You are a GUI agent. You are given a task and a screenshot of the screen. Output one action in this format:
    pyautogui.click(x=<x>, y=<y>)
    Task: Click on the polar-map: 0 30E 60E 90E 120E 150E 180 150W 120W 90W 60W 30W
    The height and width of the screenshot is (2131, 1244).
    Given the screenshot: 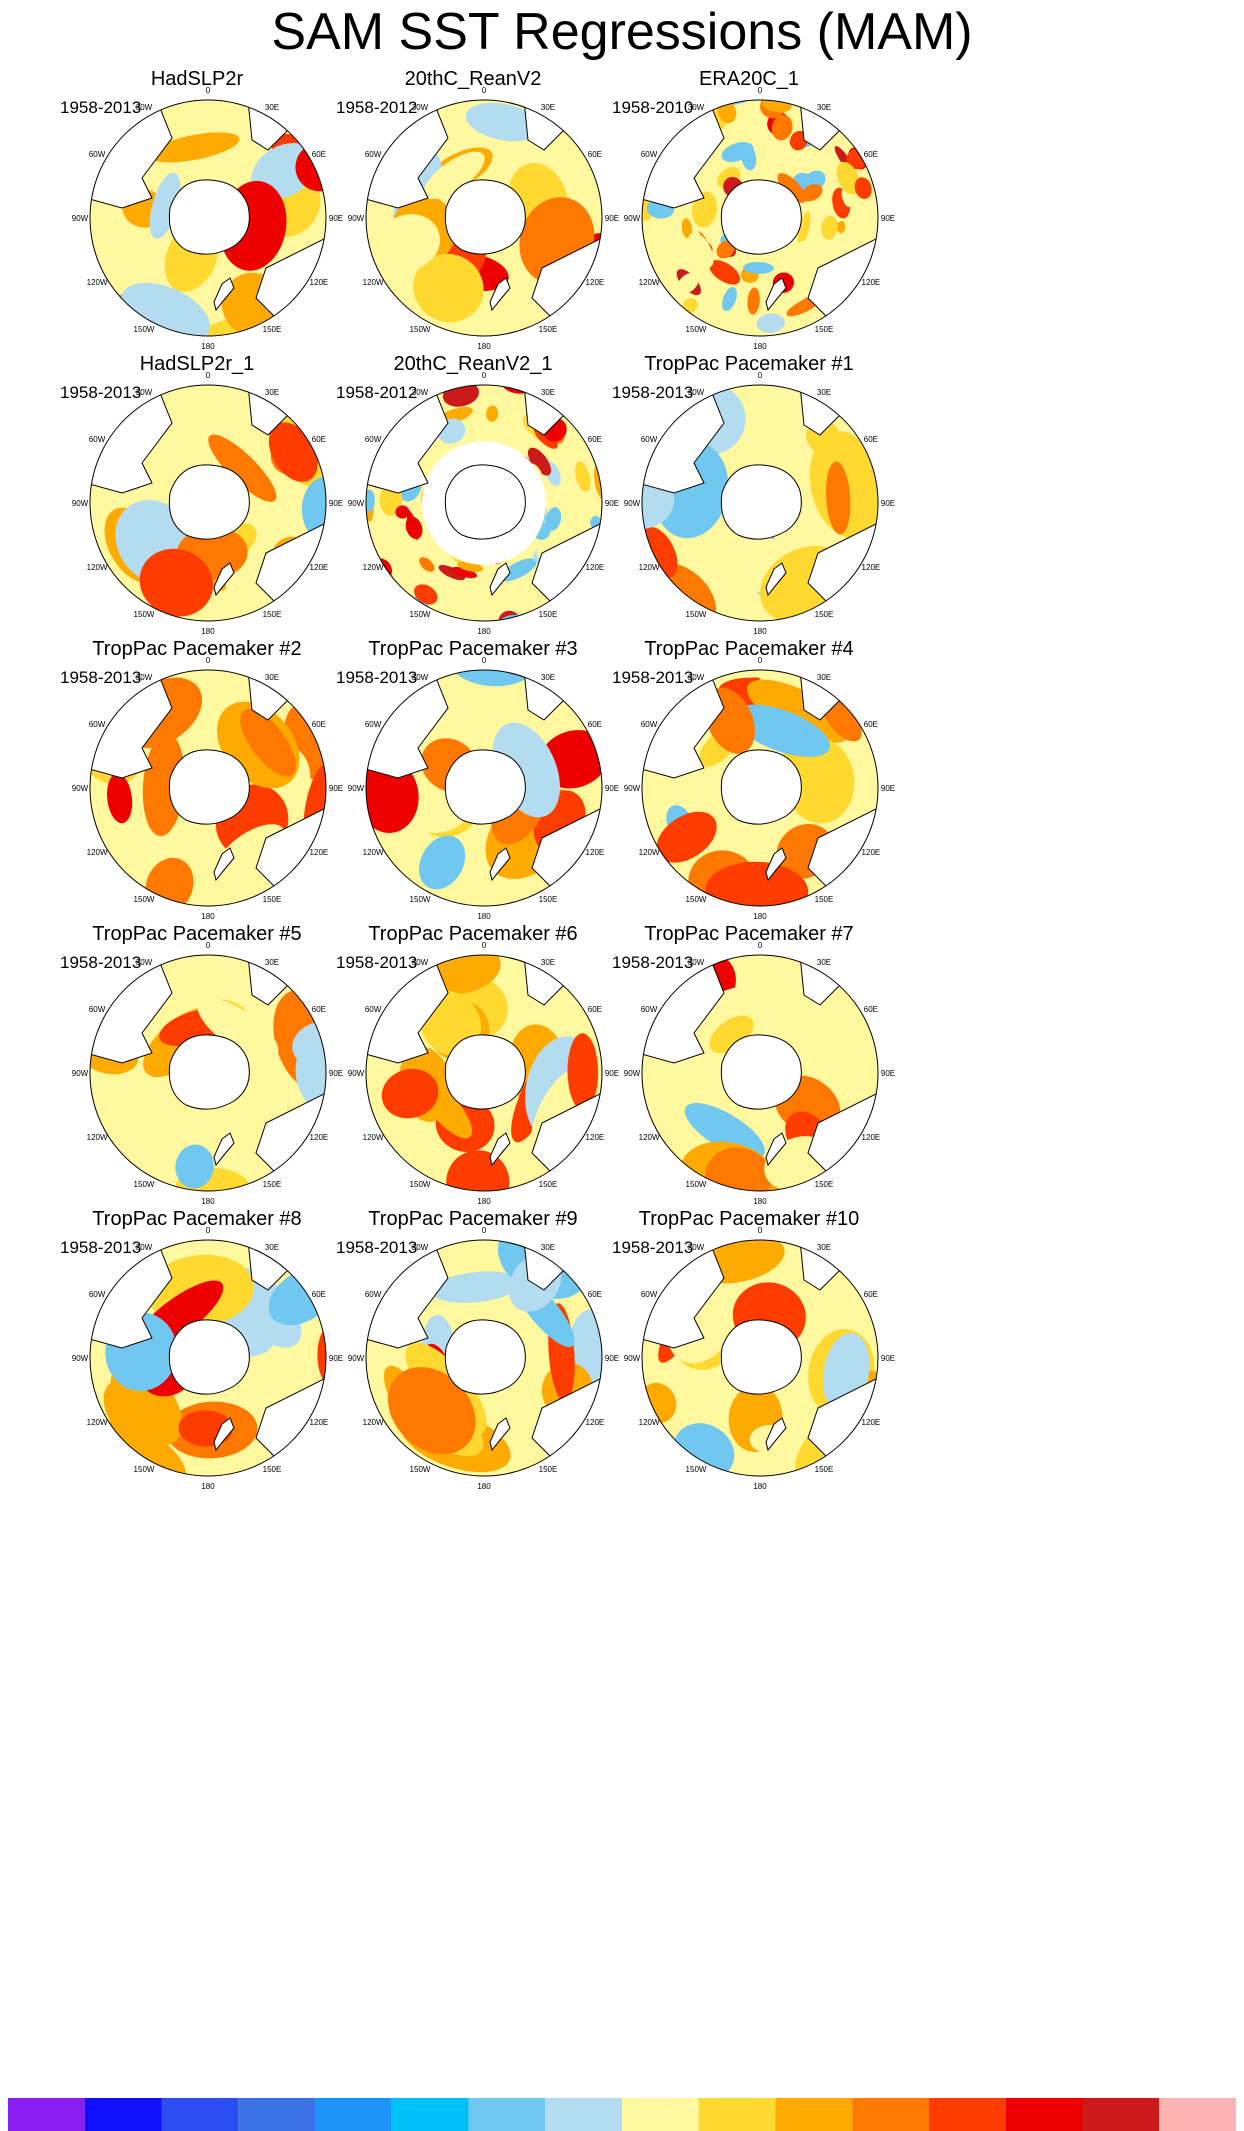 What is the action you would take?
    pyautogui.click(x=759, y=788)
    